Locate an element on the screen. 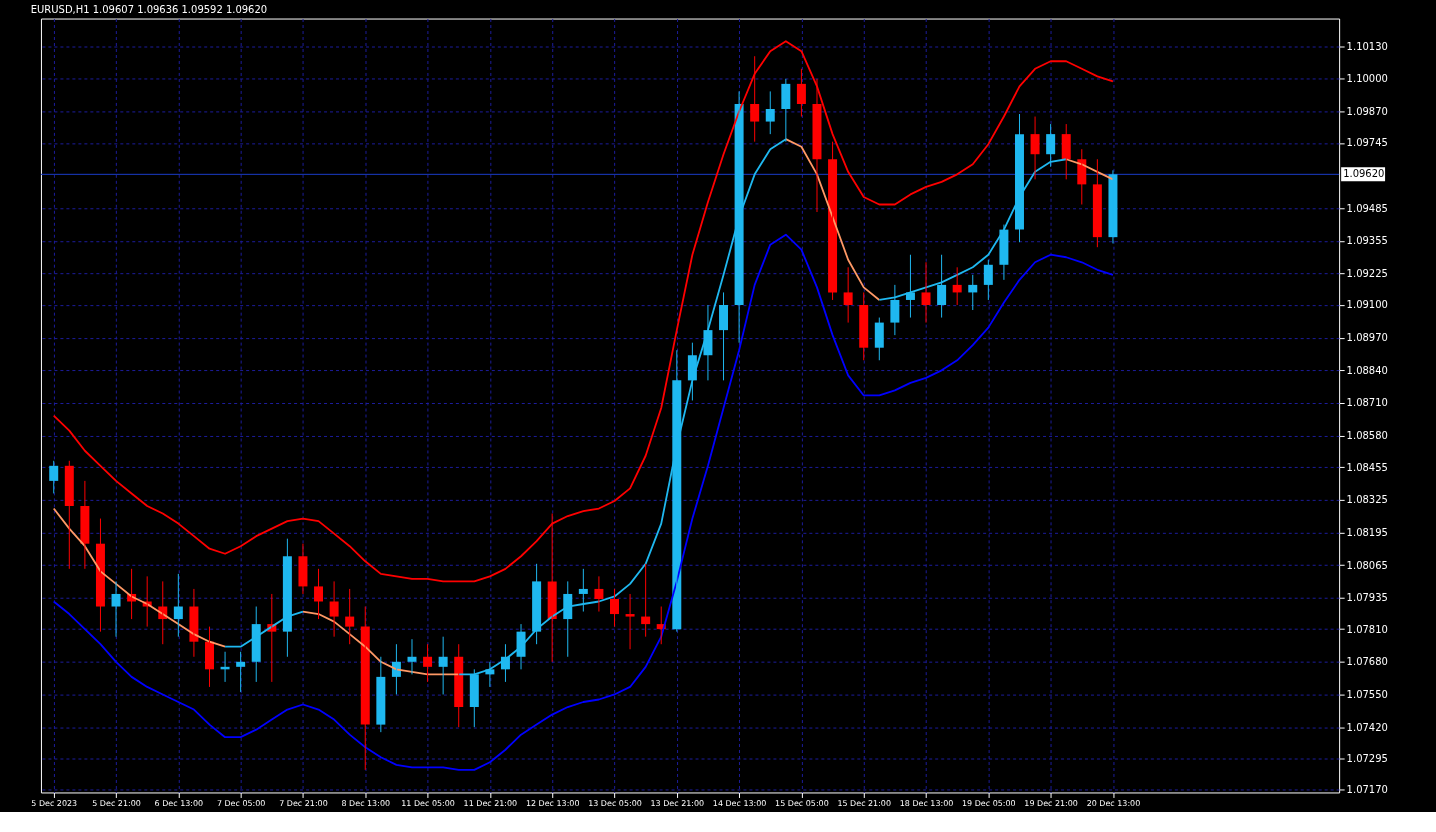  chart-title: EURUSD,H1 1.09607 1.09636 1.09592 1.09620 is located at coordinates (149, 9).